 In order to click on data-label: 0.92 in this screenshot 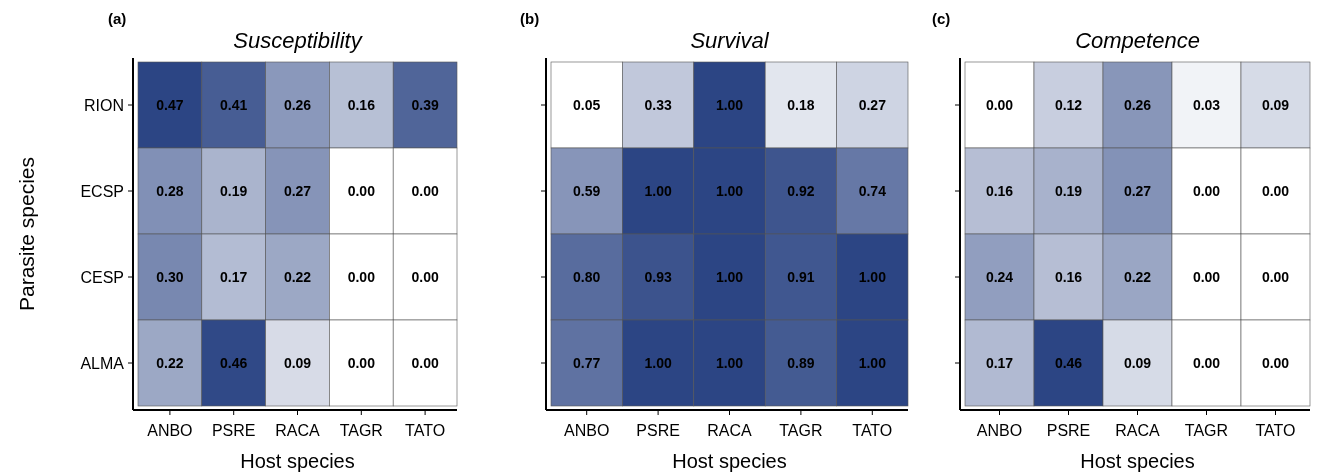, I will do `click(801, 190)`.